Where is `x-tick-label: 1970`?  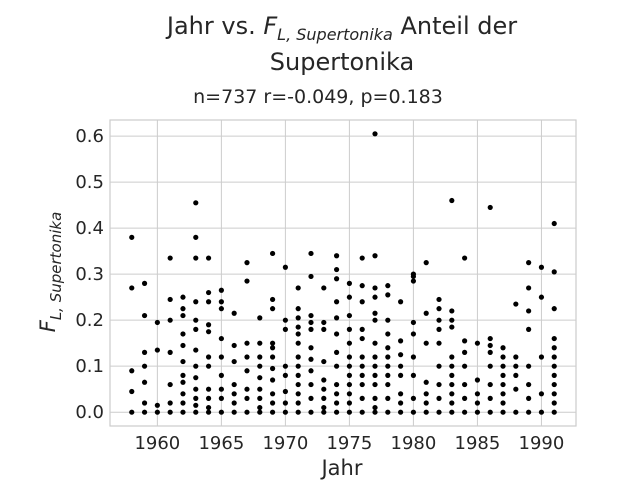 x-tick-label: 1970 is located at coordinates (285, 443).